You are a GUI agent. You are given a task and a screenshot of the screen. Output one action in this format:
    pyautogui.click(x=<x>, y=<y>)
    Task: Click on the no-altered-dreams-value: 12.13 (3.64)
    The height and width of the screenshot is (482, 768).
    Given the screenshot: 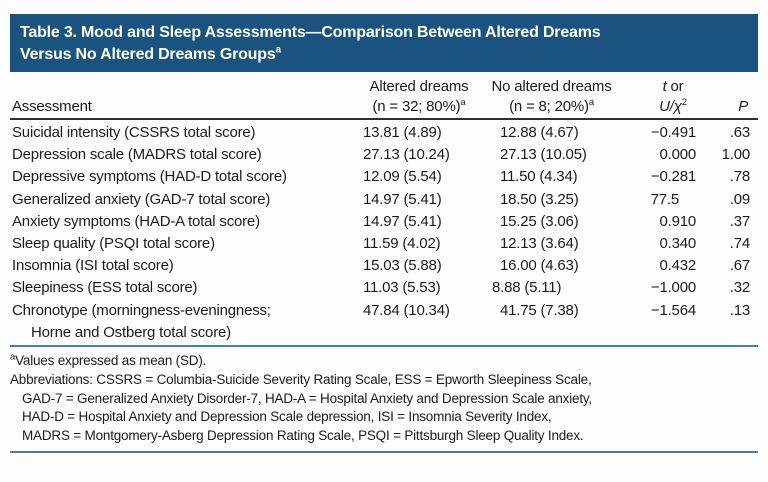 What is the action you would take?
    pyautogui.click(x=539, y=244)
    